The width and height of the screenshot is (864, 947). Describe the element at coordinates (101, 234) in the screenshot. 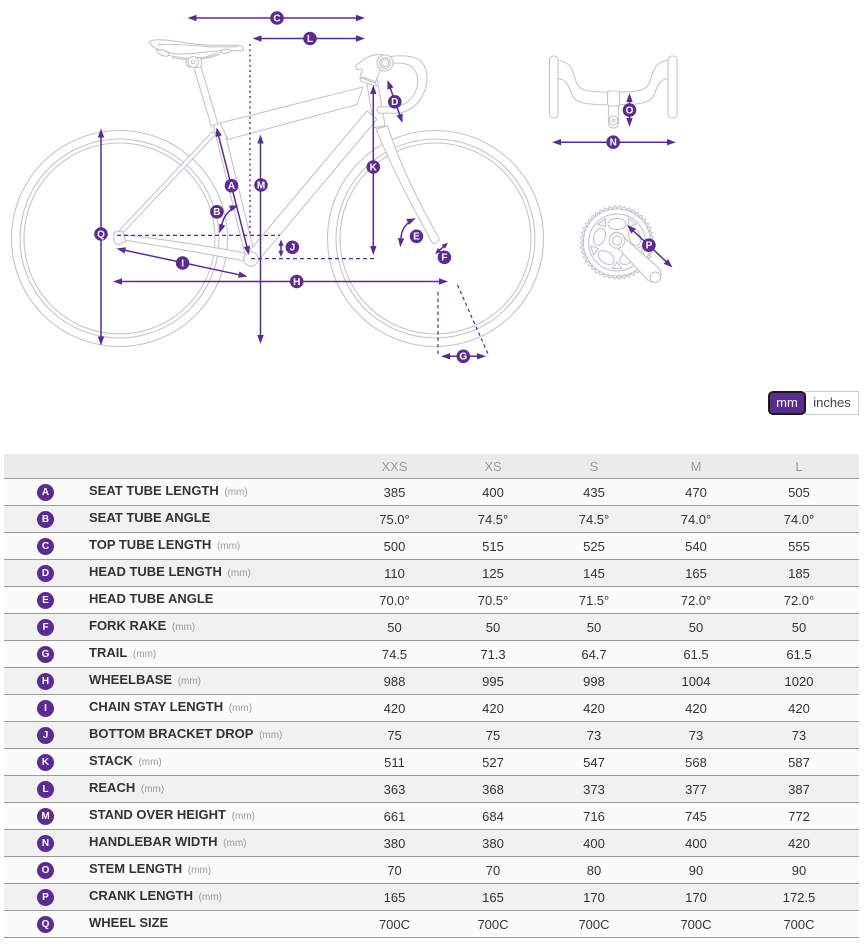

I see `svg-text: Q` at that location.